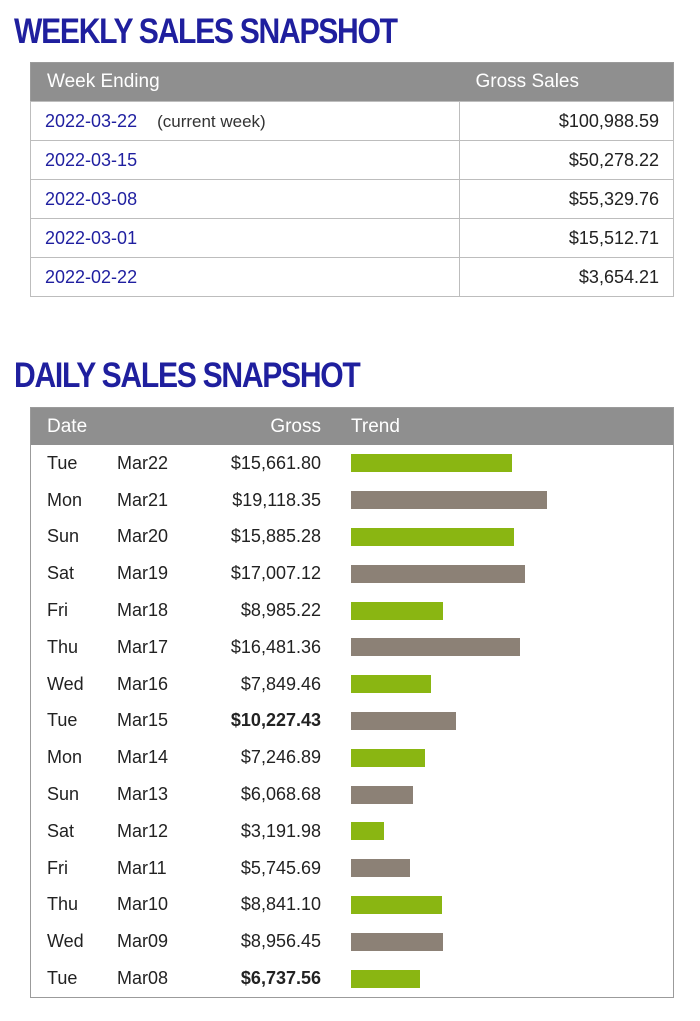 The width and height of the screenshot is (700, 1021). I want to click on daily-row: Thu Mar17 $16,481.36, so click(352, 647).